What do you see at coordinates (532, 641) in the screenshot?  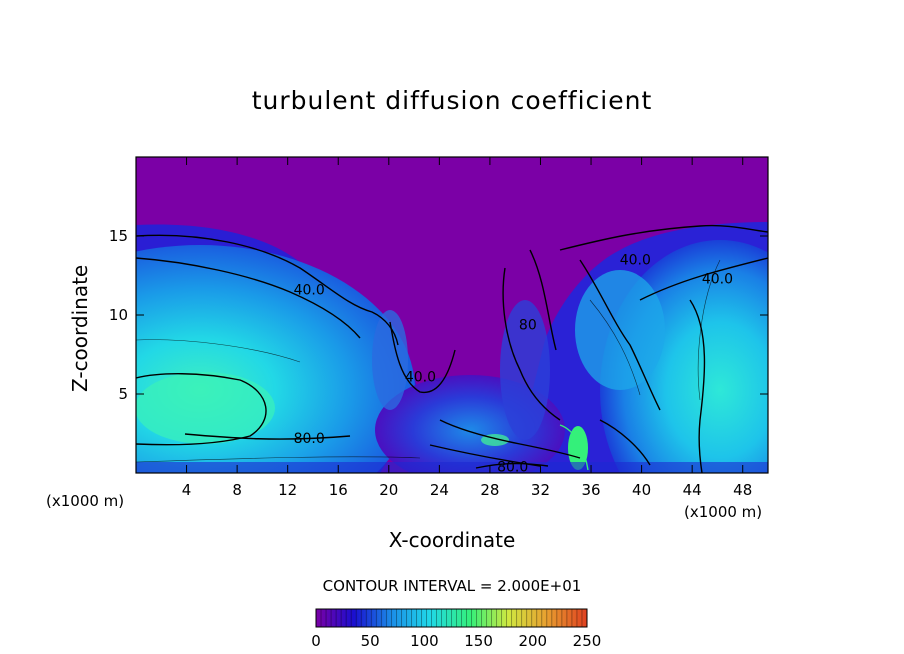 I see `colorbar-tick-label: 200` at bounding box center [532, 641].